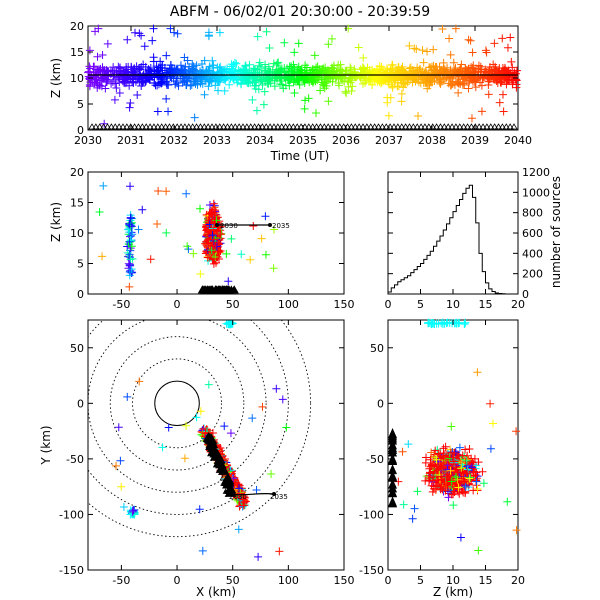 This screenshot has height=600, width=600. What do you see at coordinates (300, 156) in the screenshot?
I see `time-height-xlabel: Time (UT)` at bounding box center [300, 156].